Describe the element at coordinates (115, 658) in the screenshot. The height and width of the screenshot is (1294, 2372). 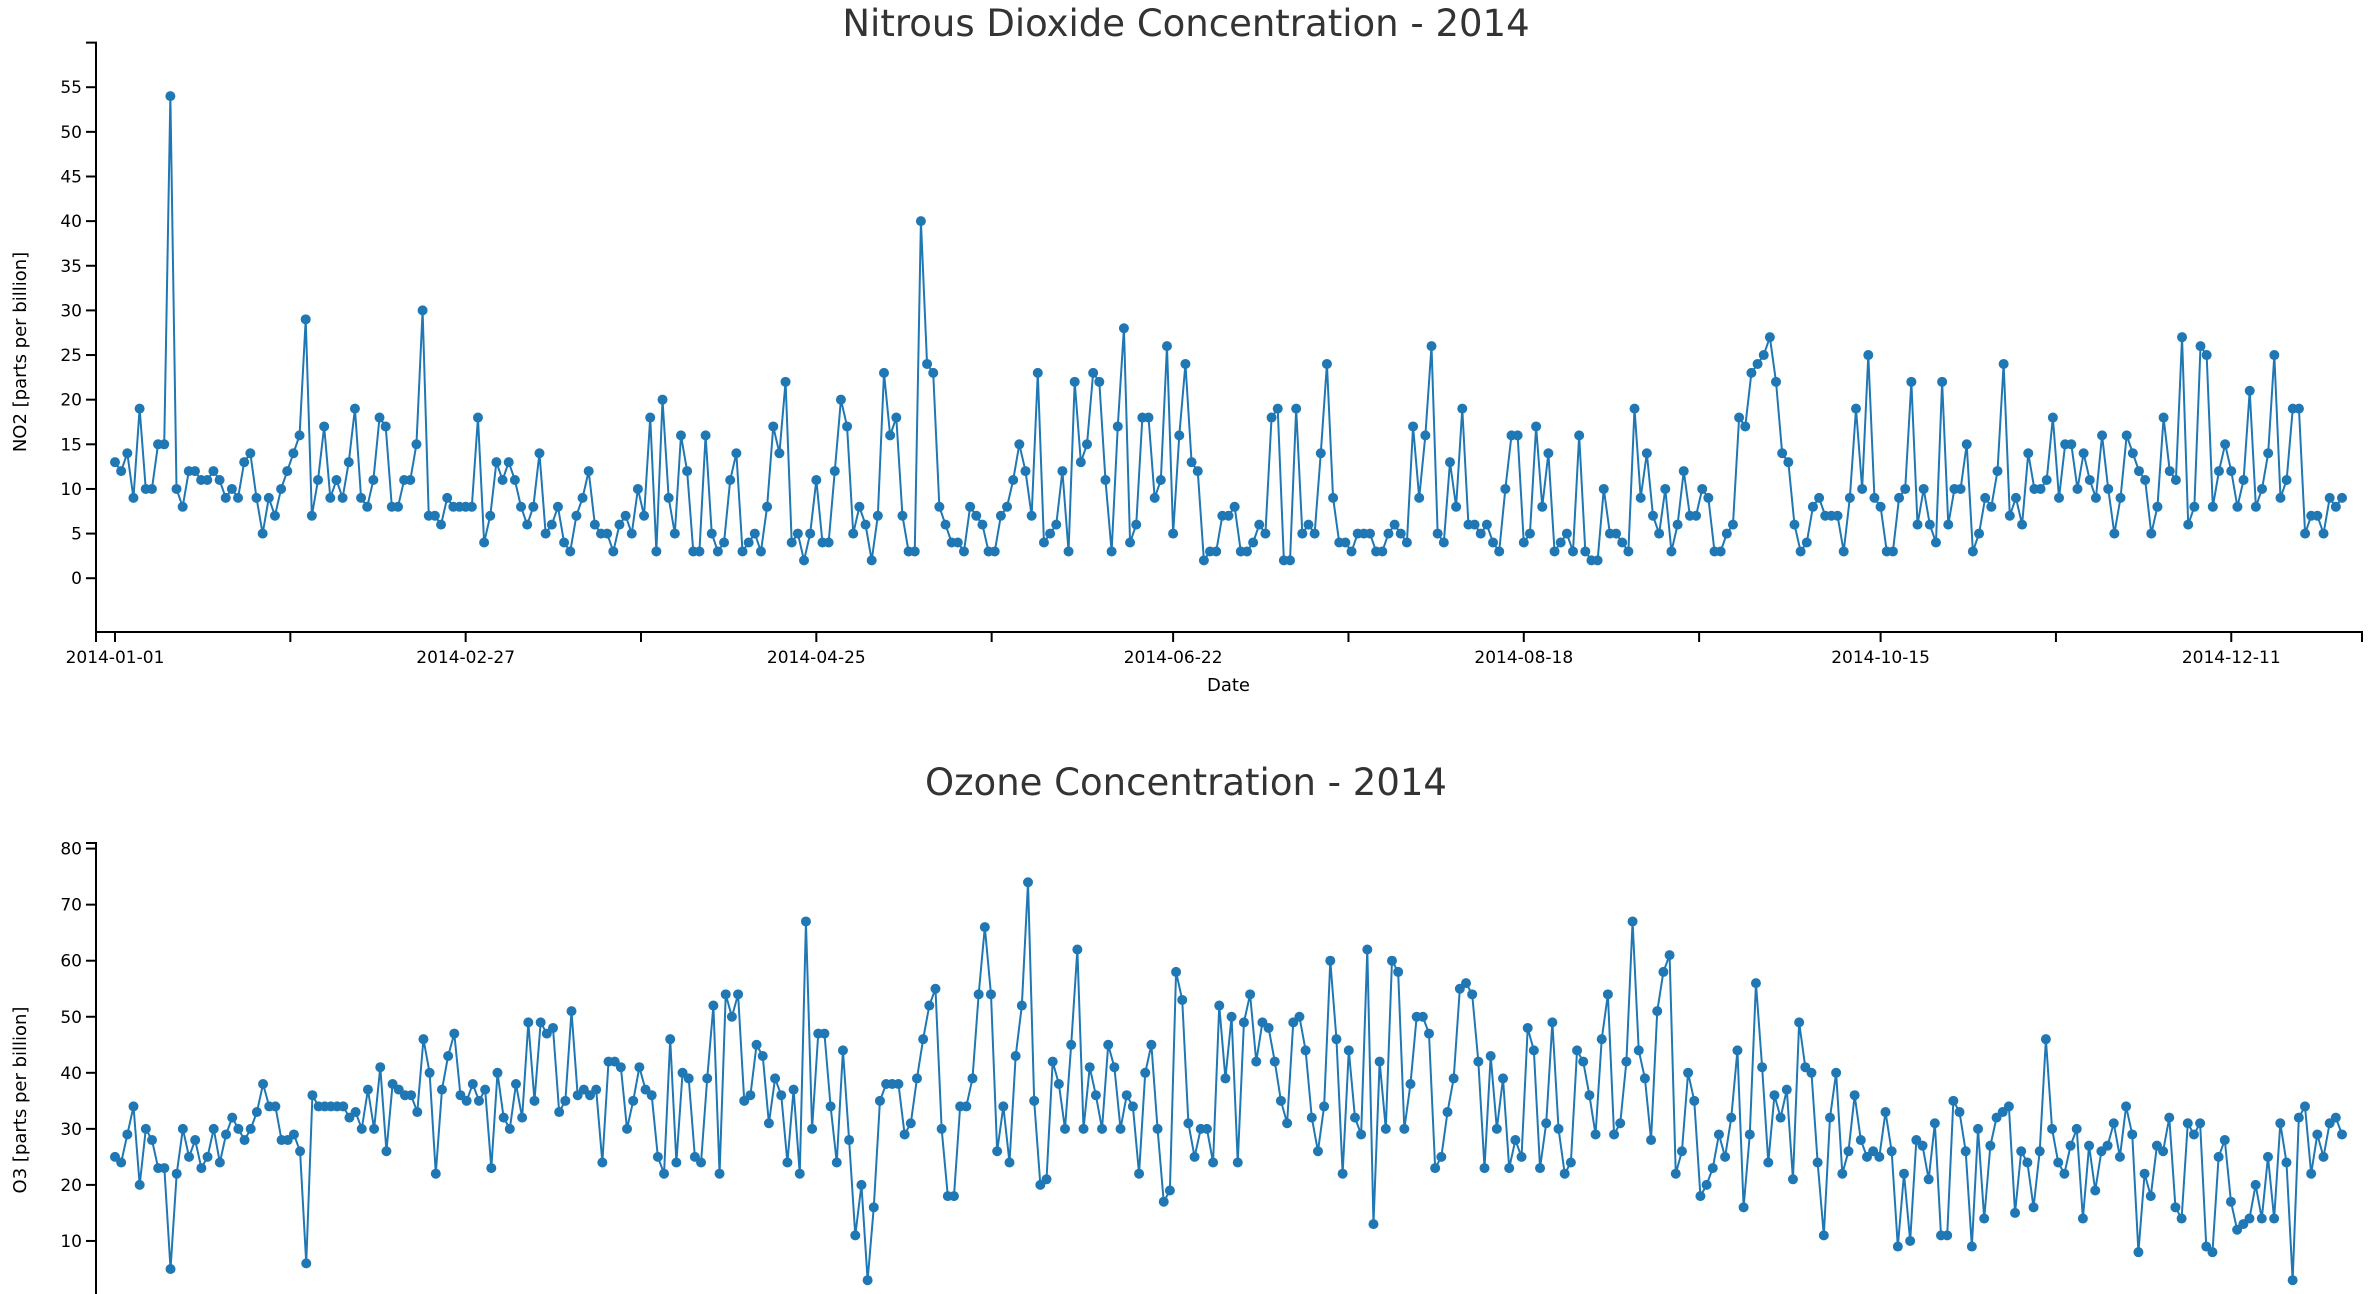
I see `no2-x-tick-label: 2014-01-01` at that location.